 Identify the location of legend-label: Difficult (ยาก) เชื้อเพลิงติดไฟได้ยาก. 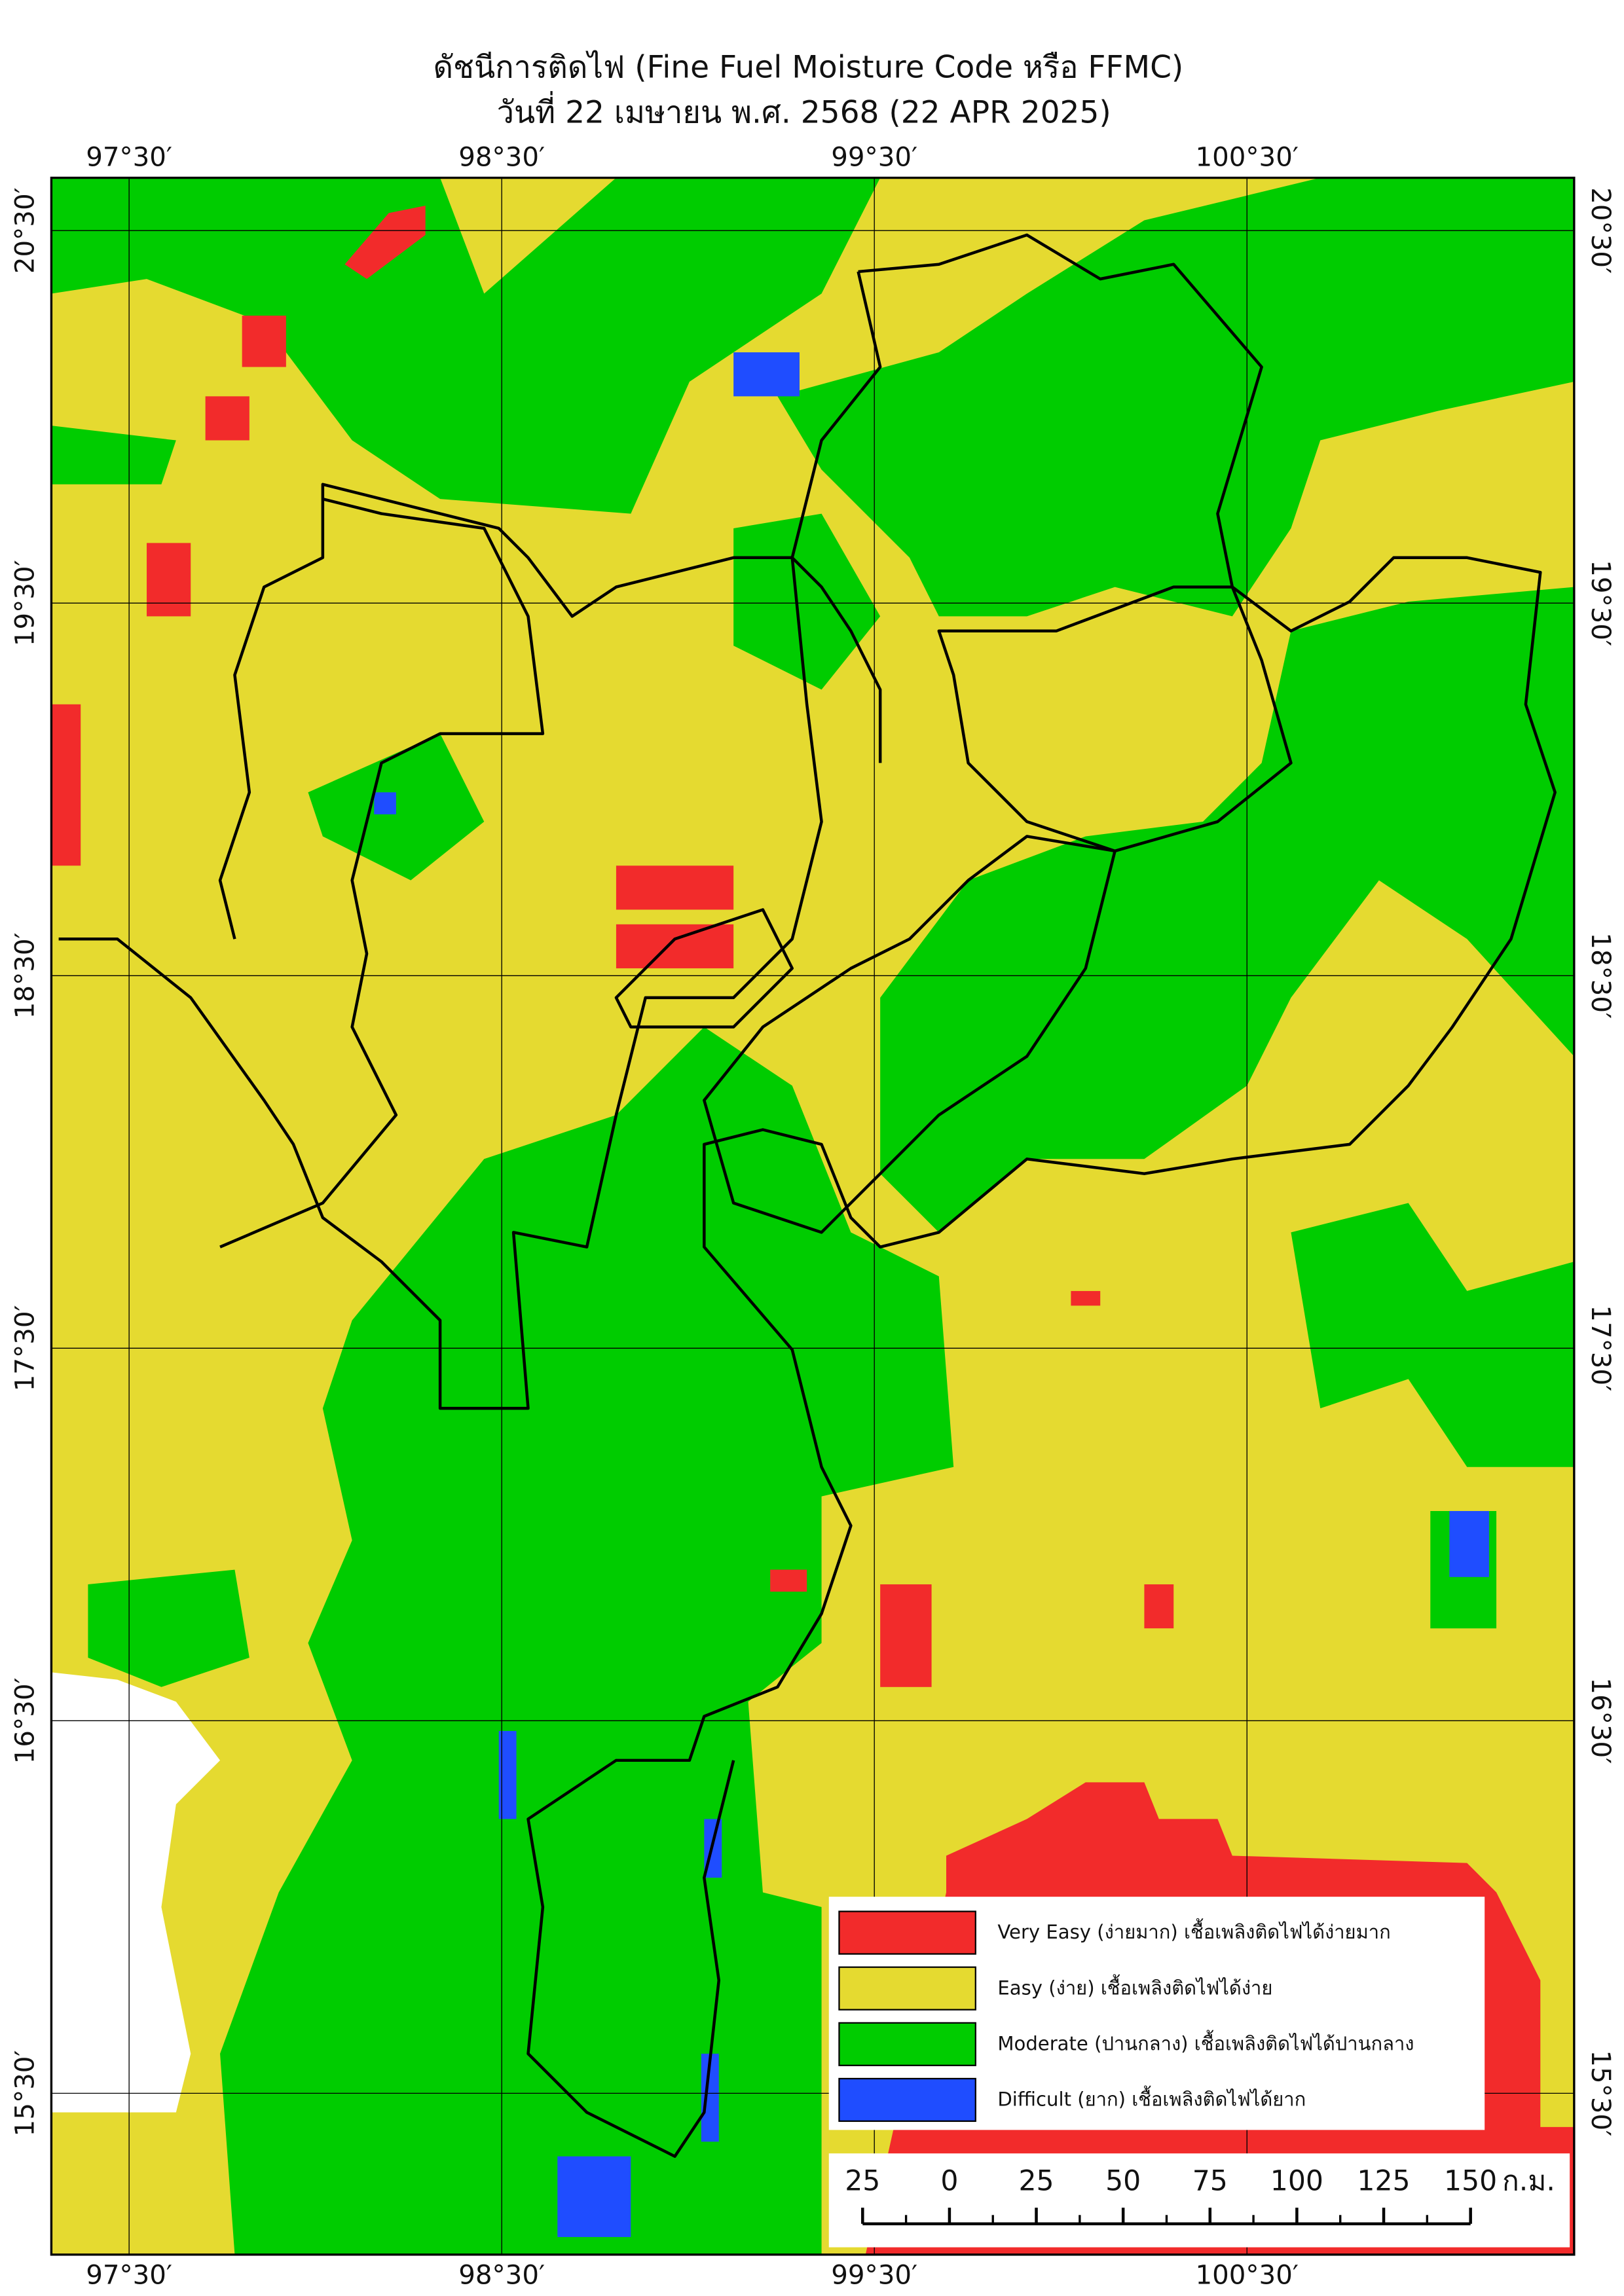
(1151, 2098).